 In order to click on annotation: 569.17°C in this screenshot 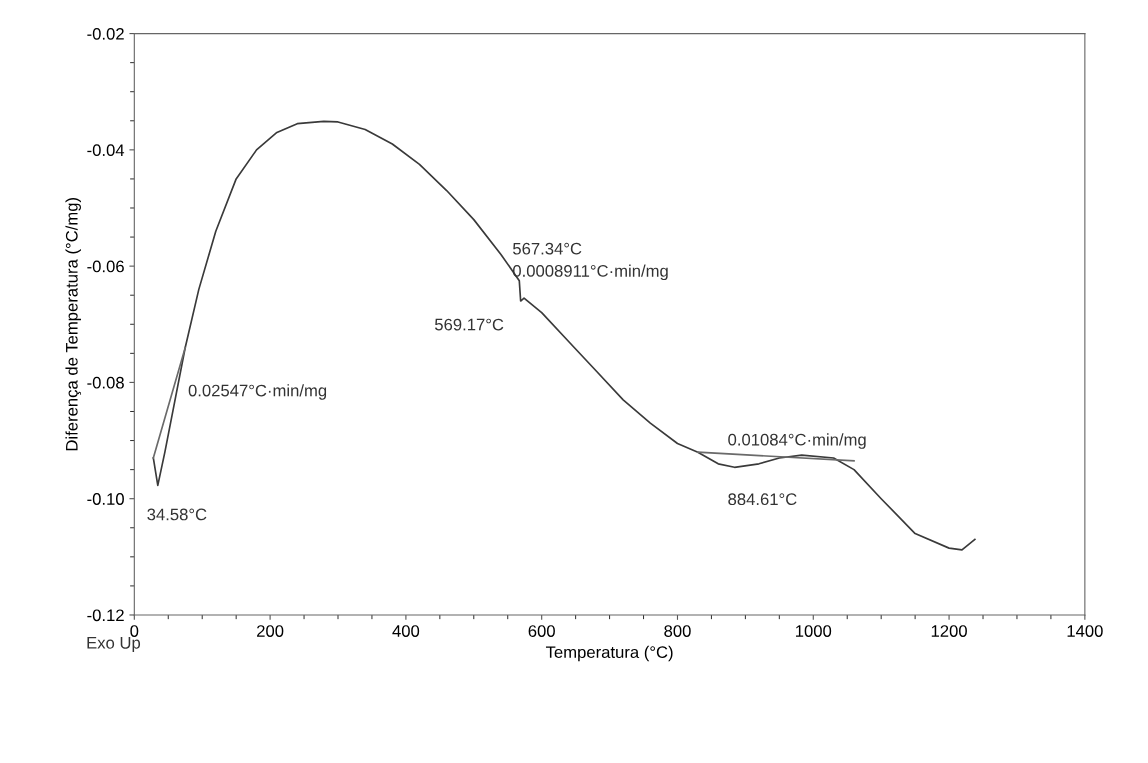, I will do `click(469, 324)`.